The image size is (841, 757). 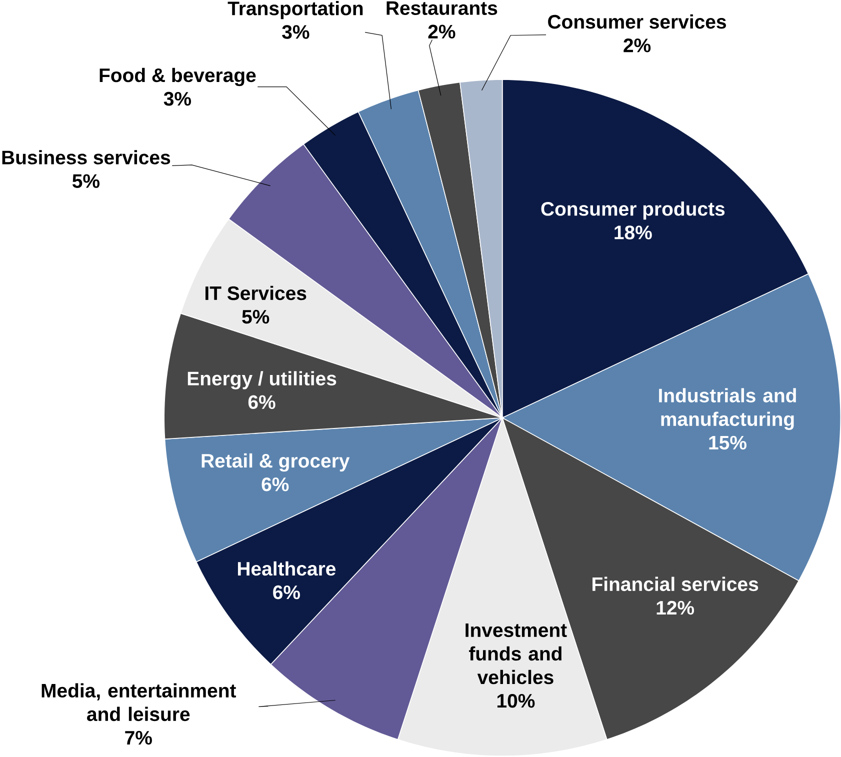 What do you see at coordinates (287, 569) in the screenshot?
I see `slice-label: Healthcare` at bounding box center [287, 569].